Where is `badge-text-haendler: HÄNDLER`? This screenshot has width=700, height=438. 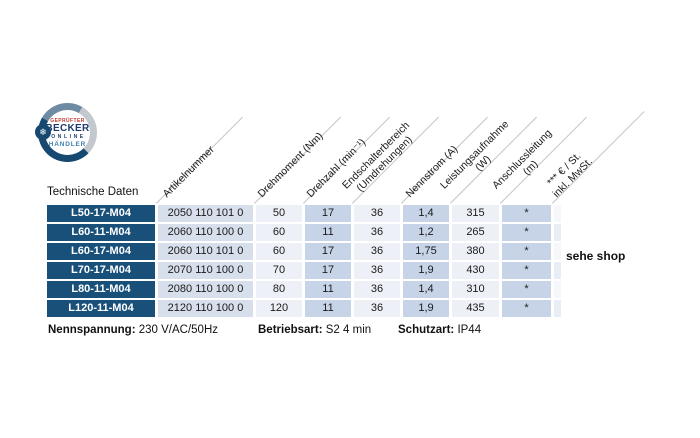 badge-text-haendler: HÄNDLER is located at coordinates (67, 144).